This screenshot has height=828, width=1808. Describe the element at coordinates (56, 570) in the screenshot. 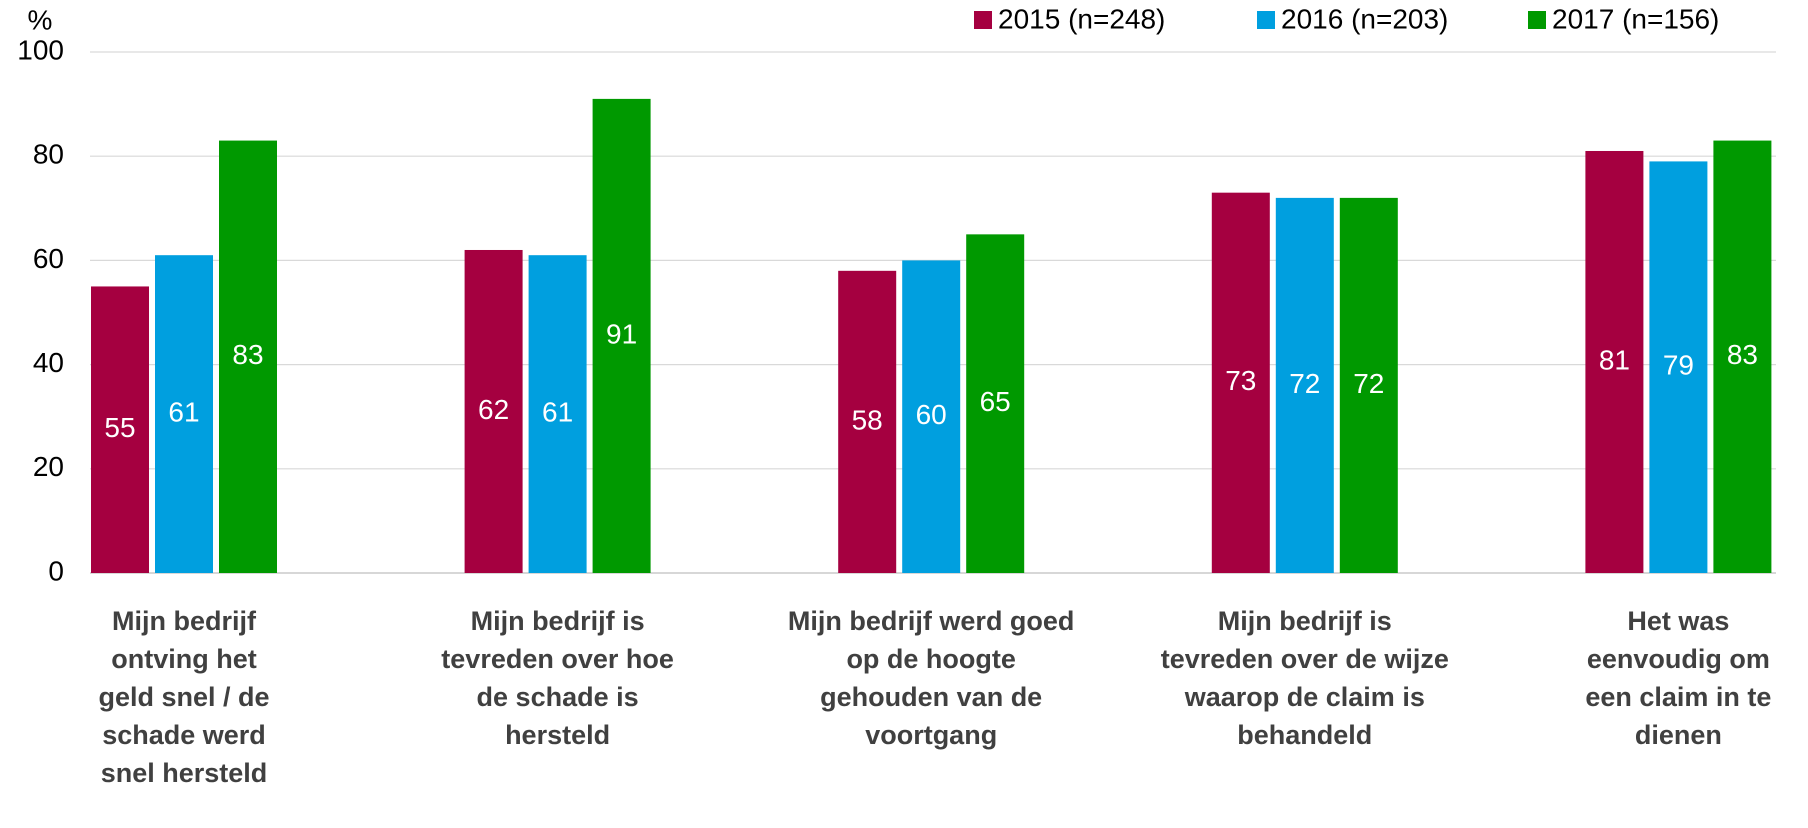

I see `y-tick-label: 0` at that location.